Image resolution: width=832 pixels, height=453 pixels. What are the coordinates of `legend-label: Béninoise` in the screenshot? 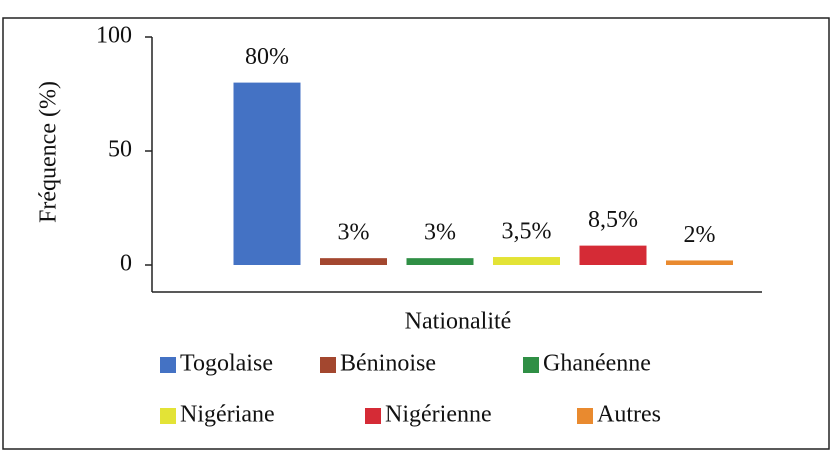 It's located at (388, 364).